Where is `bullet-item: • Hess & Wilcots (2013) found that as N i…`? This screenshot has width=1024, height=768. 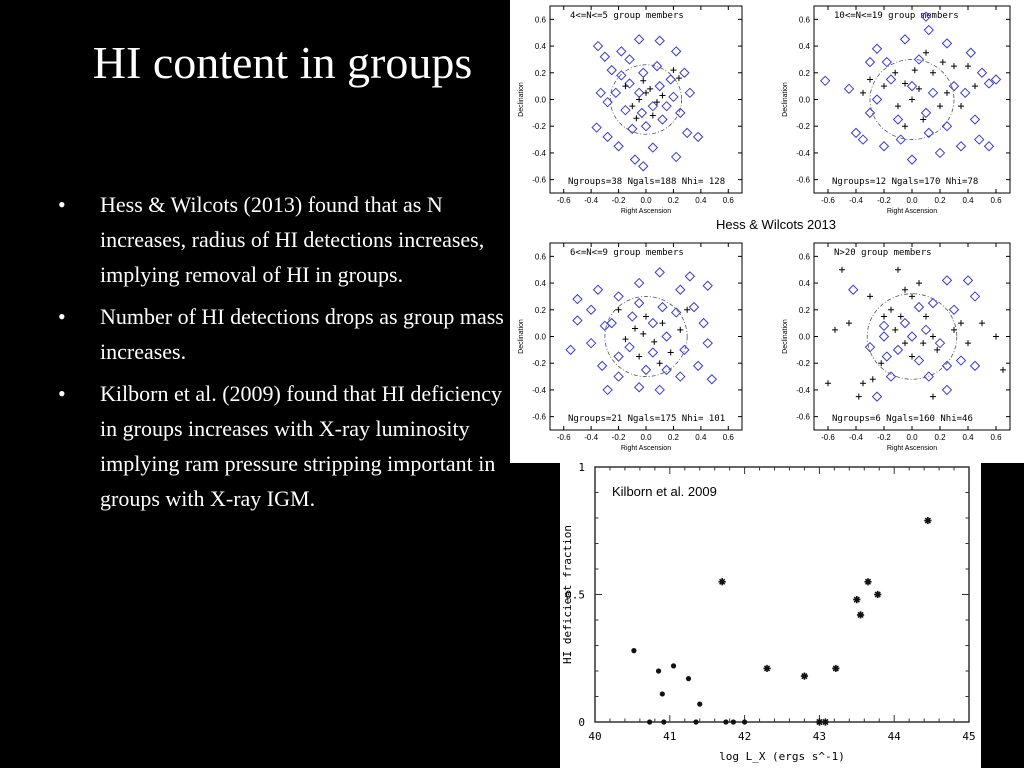
bullet-item: • Hess & Wilcots (2013) found that as N i… is located at coordinates (283, 239).